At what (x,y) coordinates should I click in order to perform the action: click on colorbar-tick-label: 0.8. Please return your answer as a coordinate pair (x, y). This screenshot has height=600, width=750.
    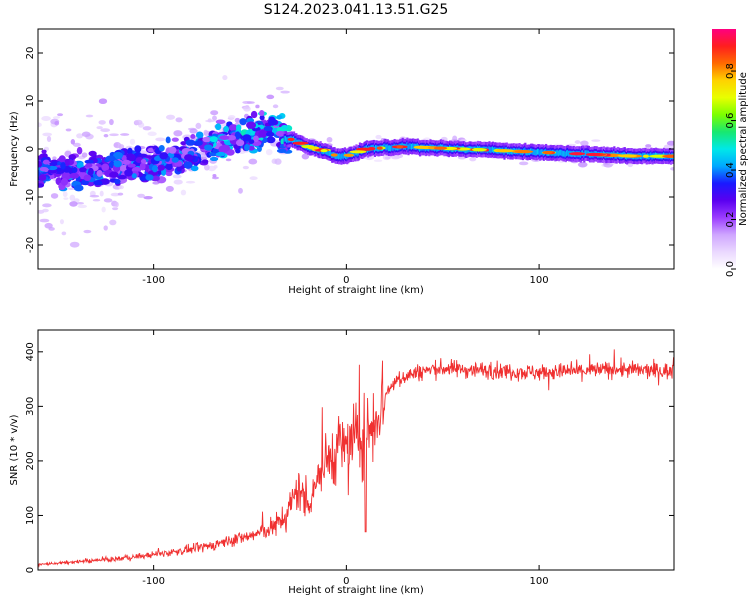
    Looking at the image, I should click on (730, 71).